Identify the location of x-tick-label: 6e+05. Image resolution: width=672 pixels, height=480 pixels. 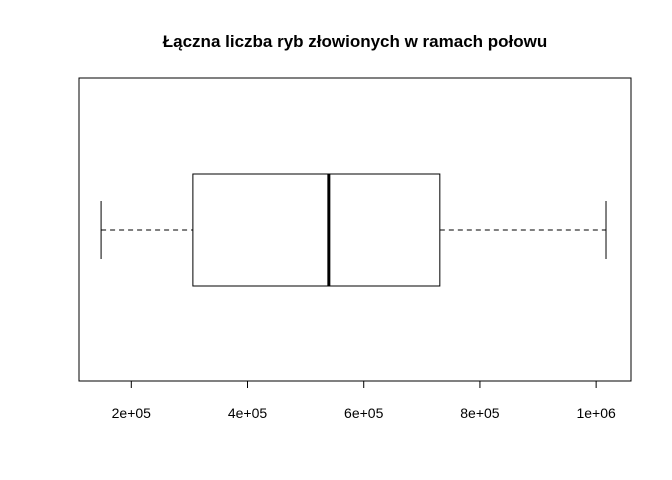
(364, 413).